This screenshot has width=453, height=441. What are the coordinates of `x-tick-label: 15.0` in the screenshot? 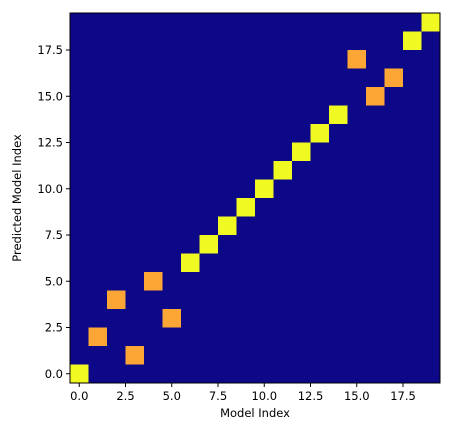 It's located at (357, 396).